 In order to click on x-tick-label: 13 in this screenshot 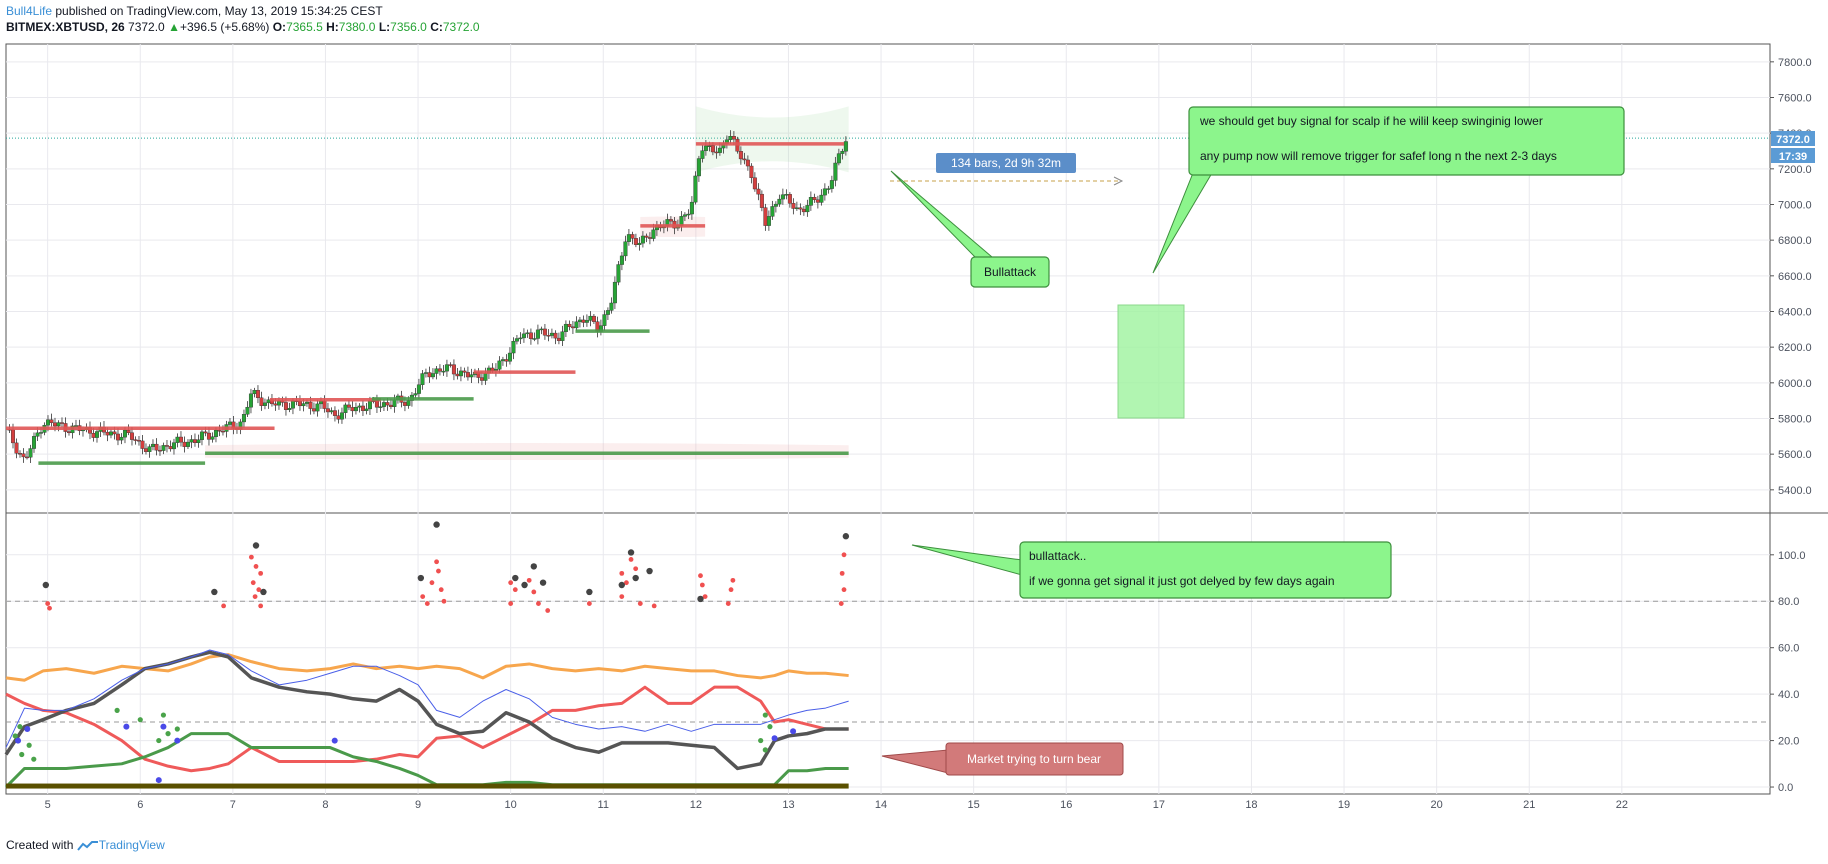, I will do `click(788, 805)`.